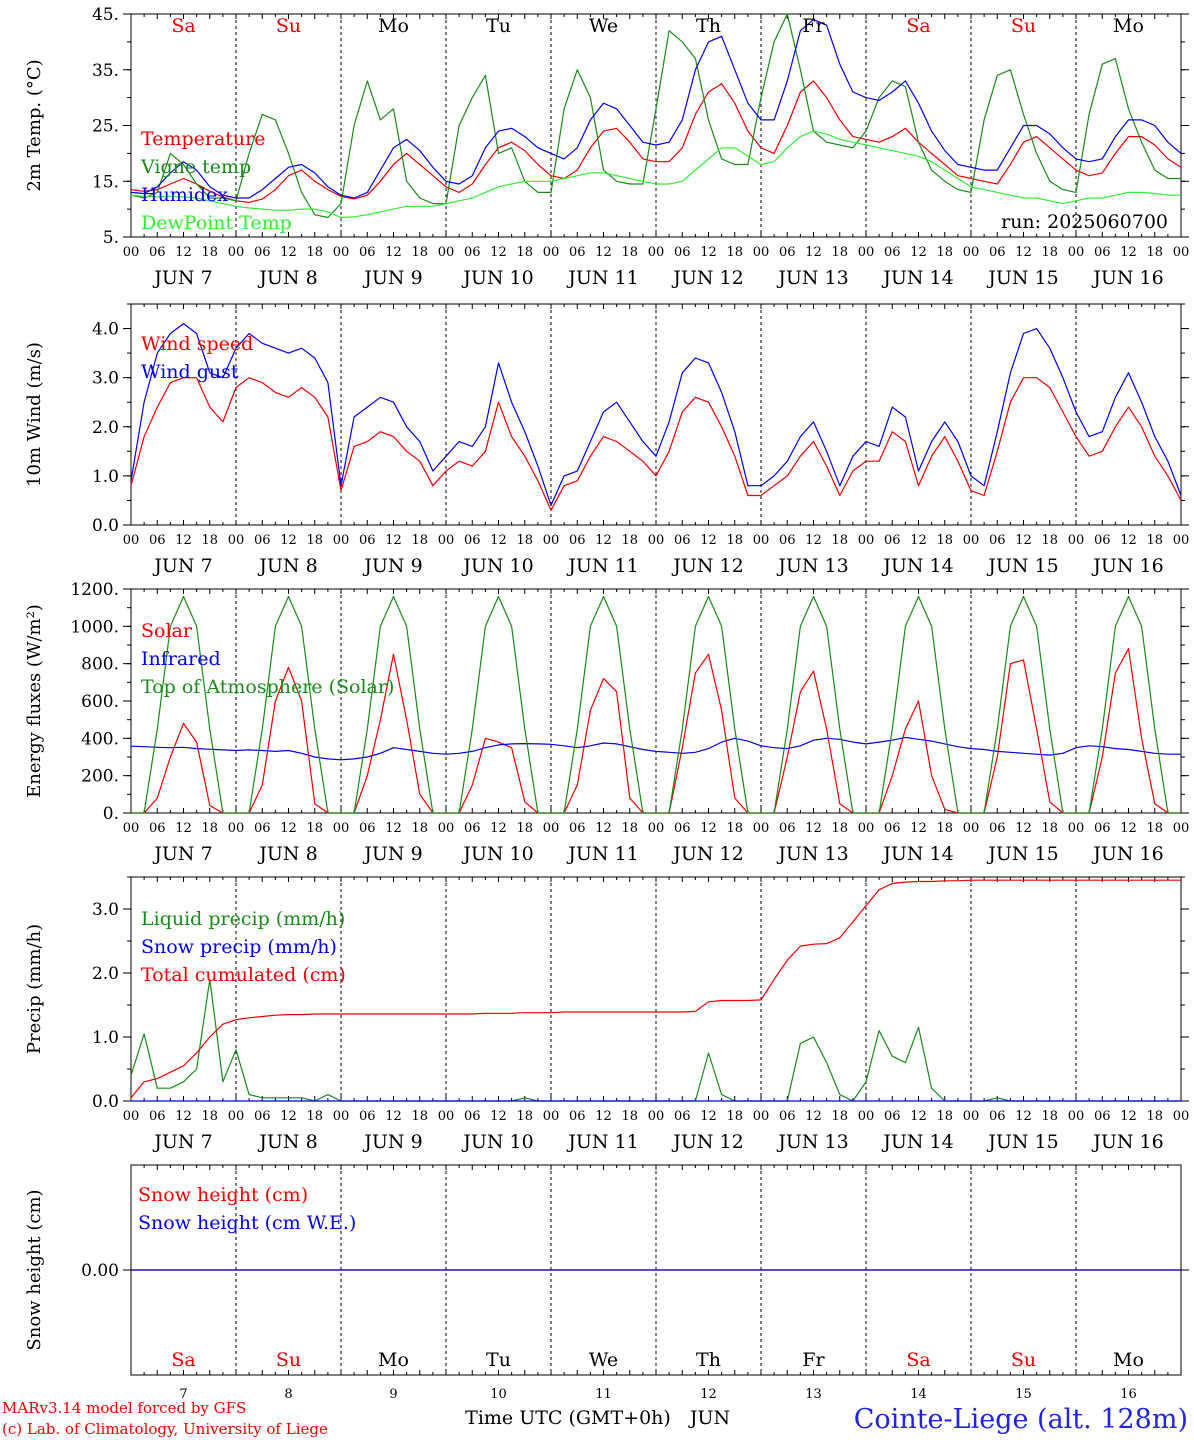 The image size is (1194, 1440). Describe the element at coordinates (603, 1394) in the screenshot. I see `day-number-label: 11` at that location.